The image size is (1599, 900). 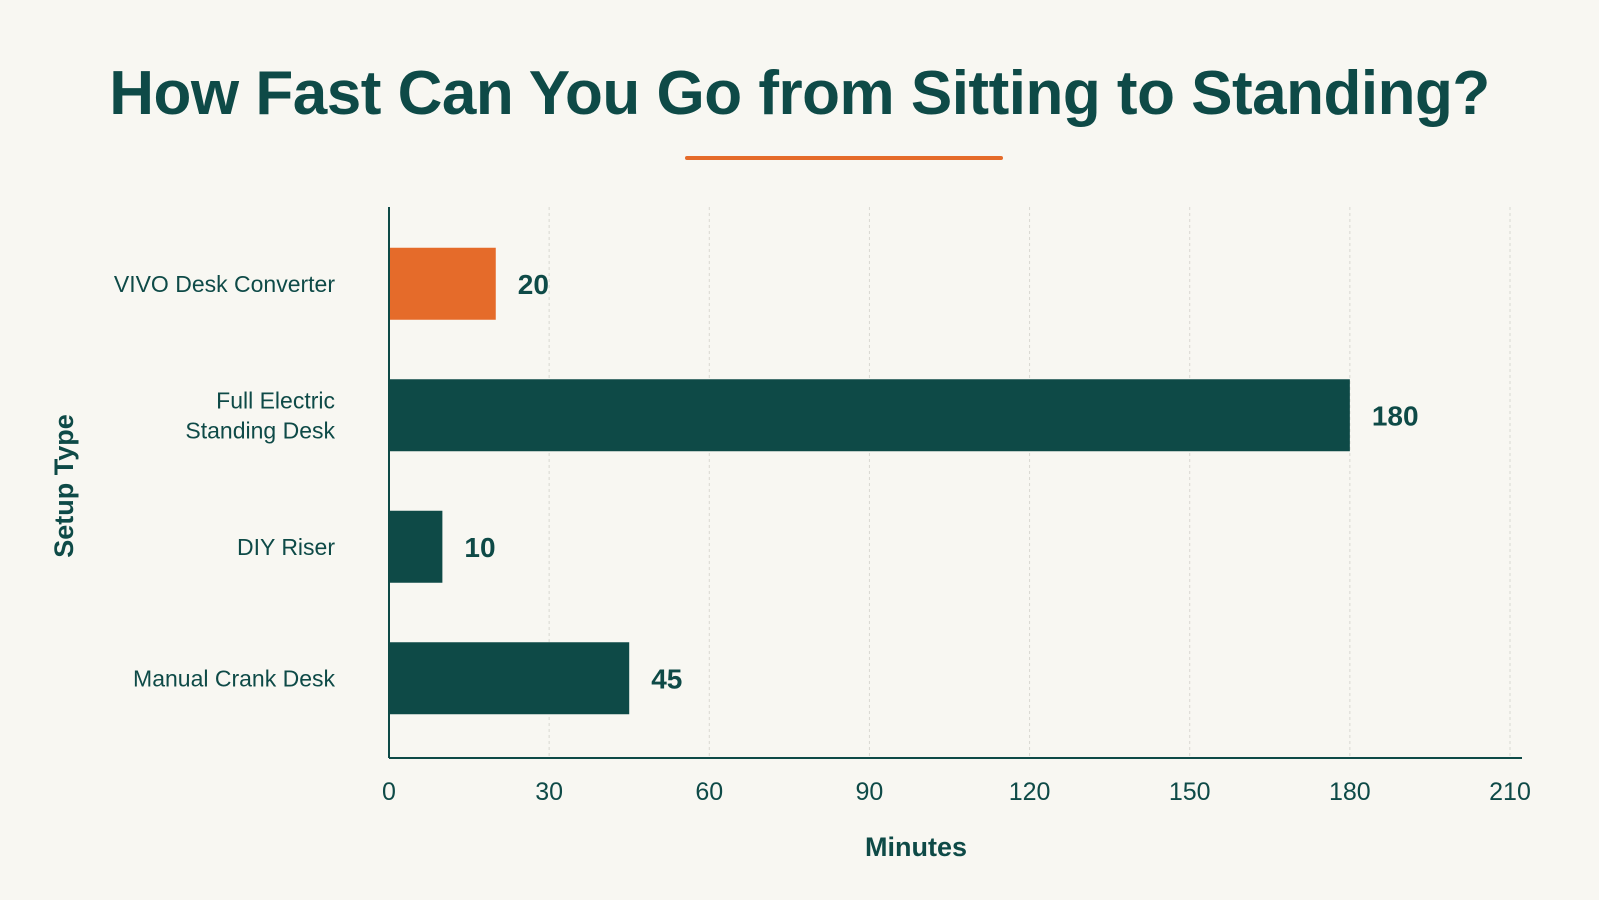 I want to click on x-tick-label: 30, so click(x=549, y=792).